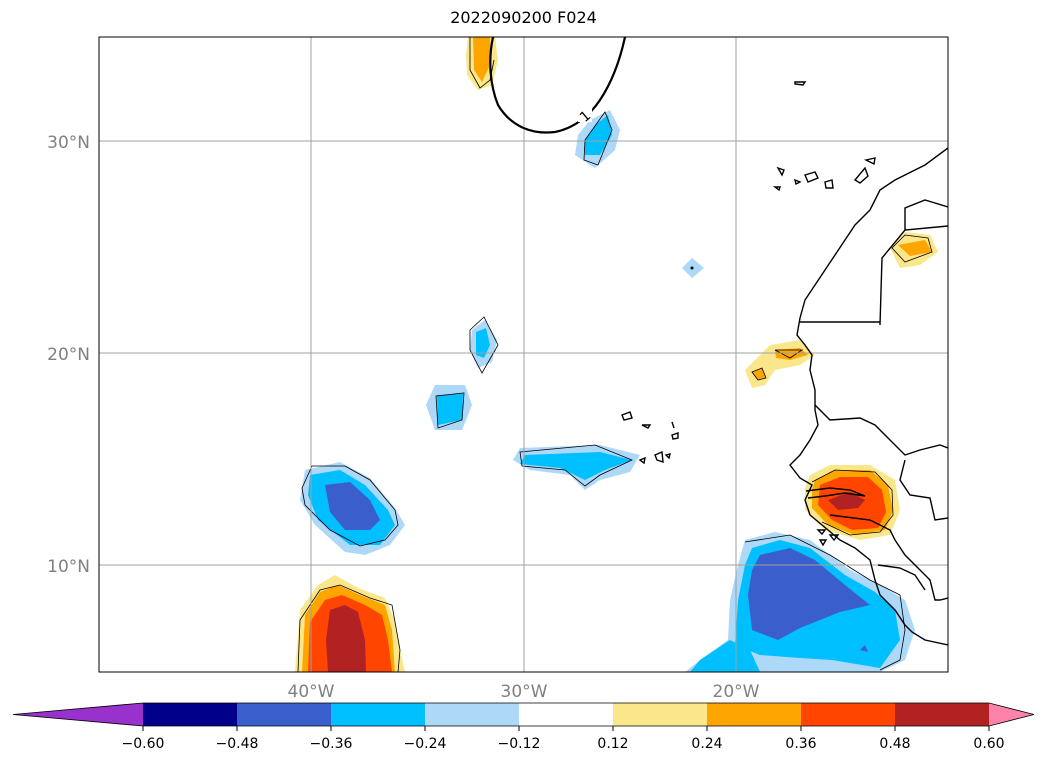 The height and width of the screenshot is (765, 1047). I want to click on colorbar-tick-label: 0.60, so click(988, 744).